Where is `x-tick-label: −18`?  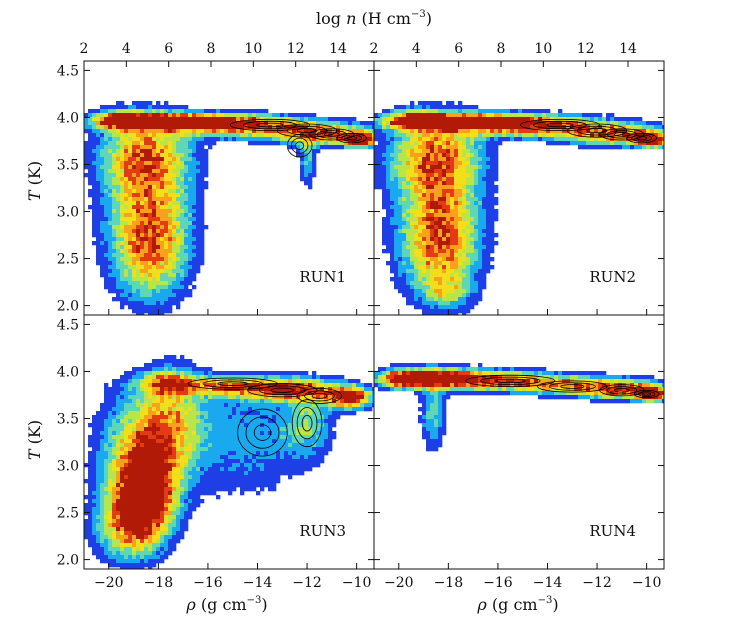
x-tick-label: −18 is located at coordinates (449, 583).